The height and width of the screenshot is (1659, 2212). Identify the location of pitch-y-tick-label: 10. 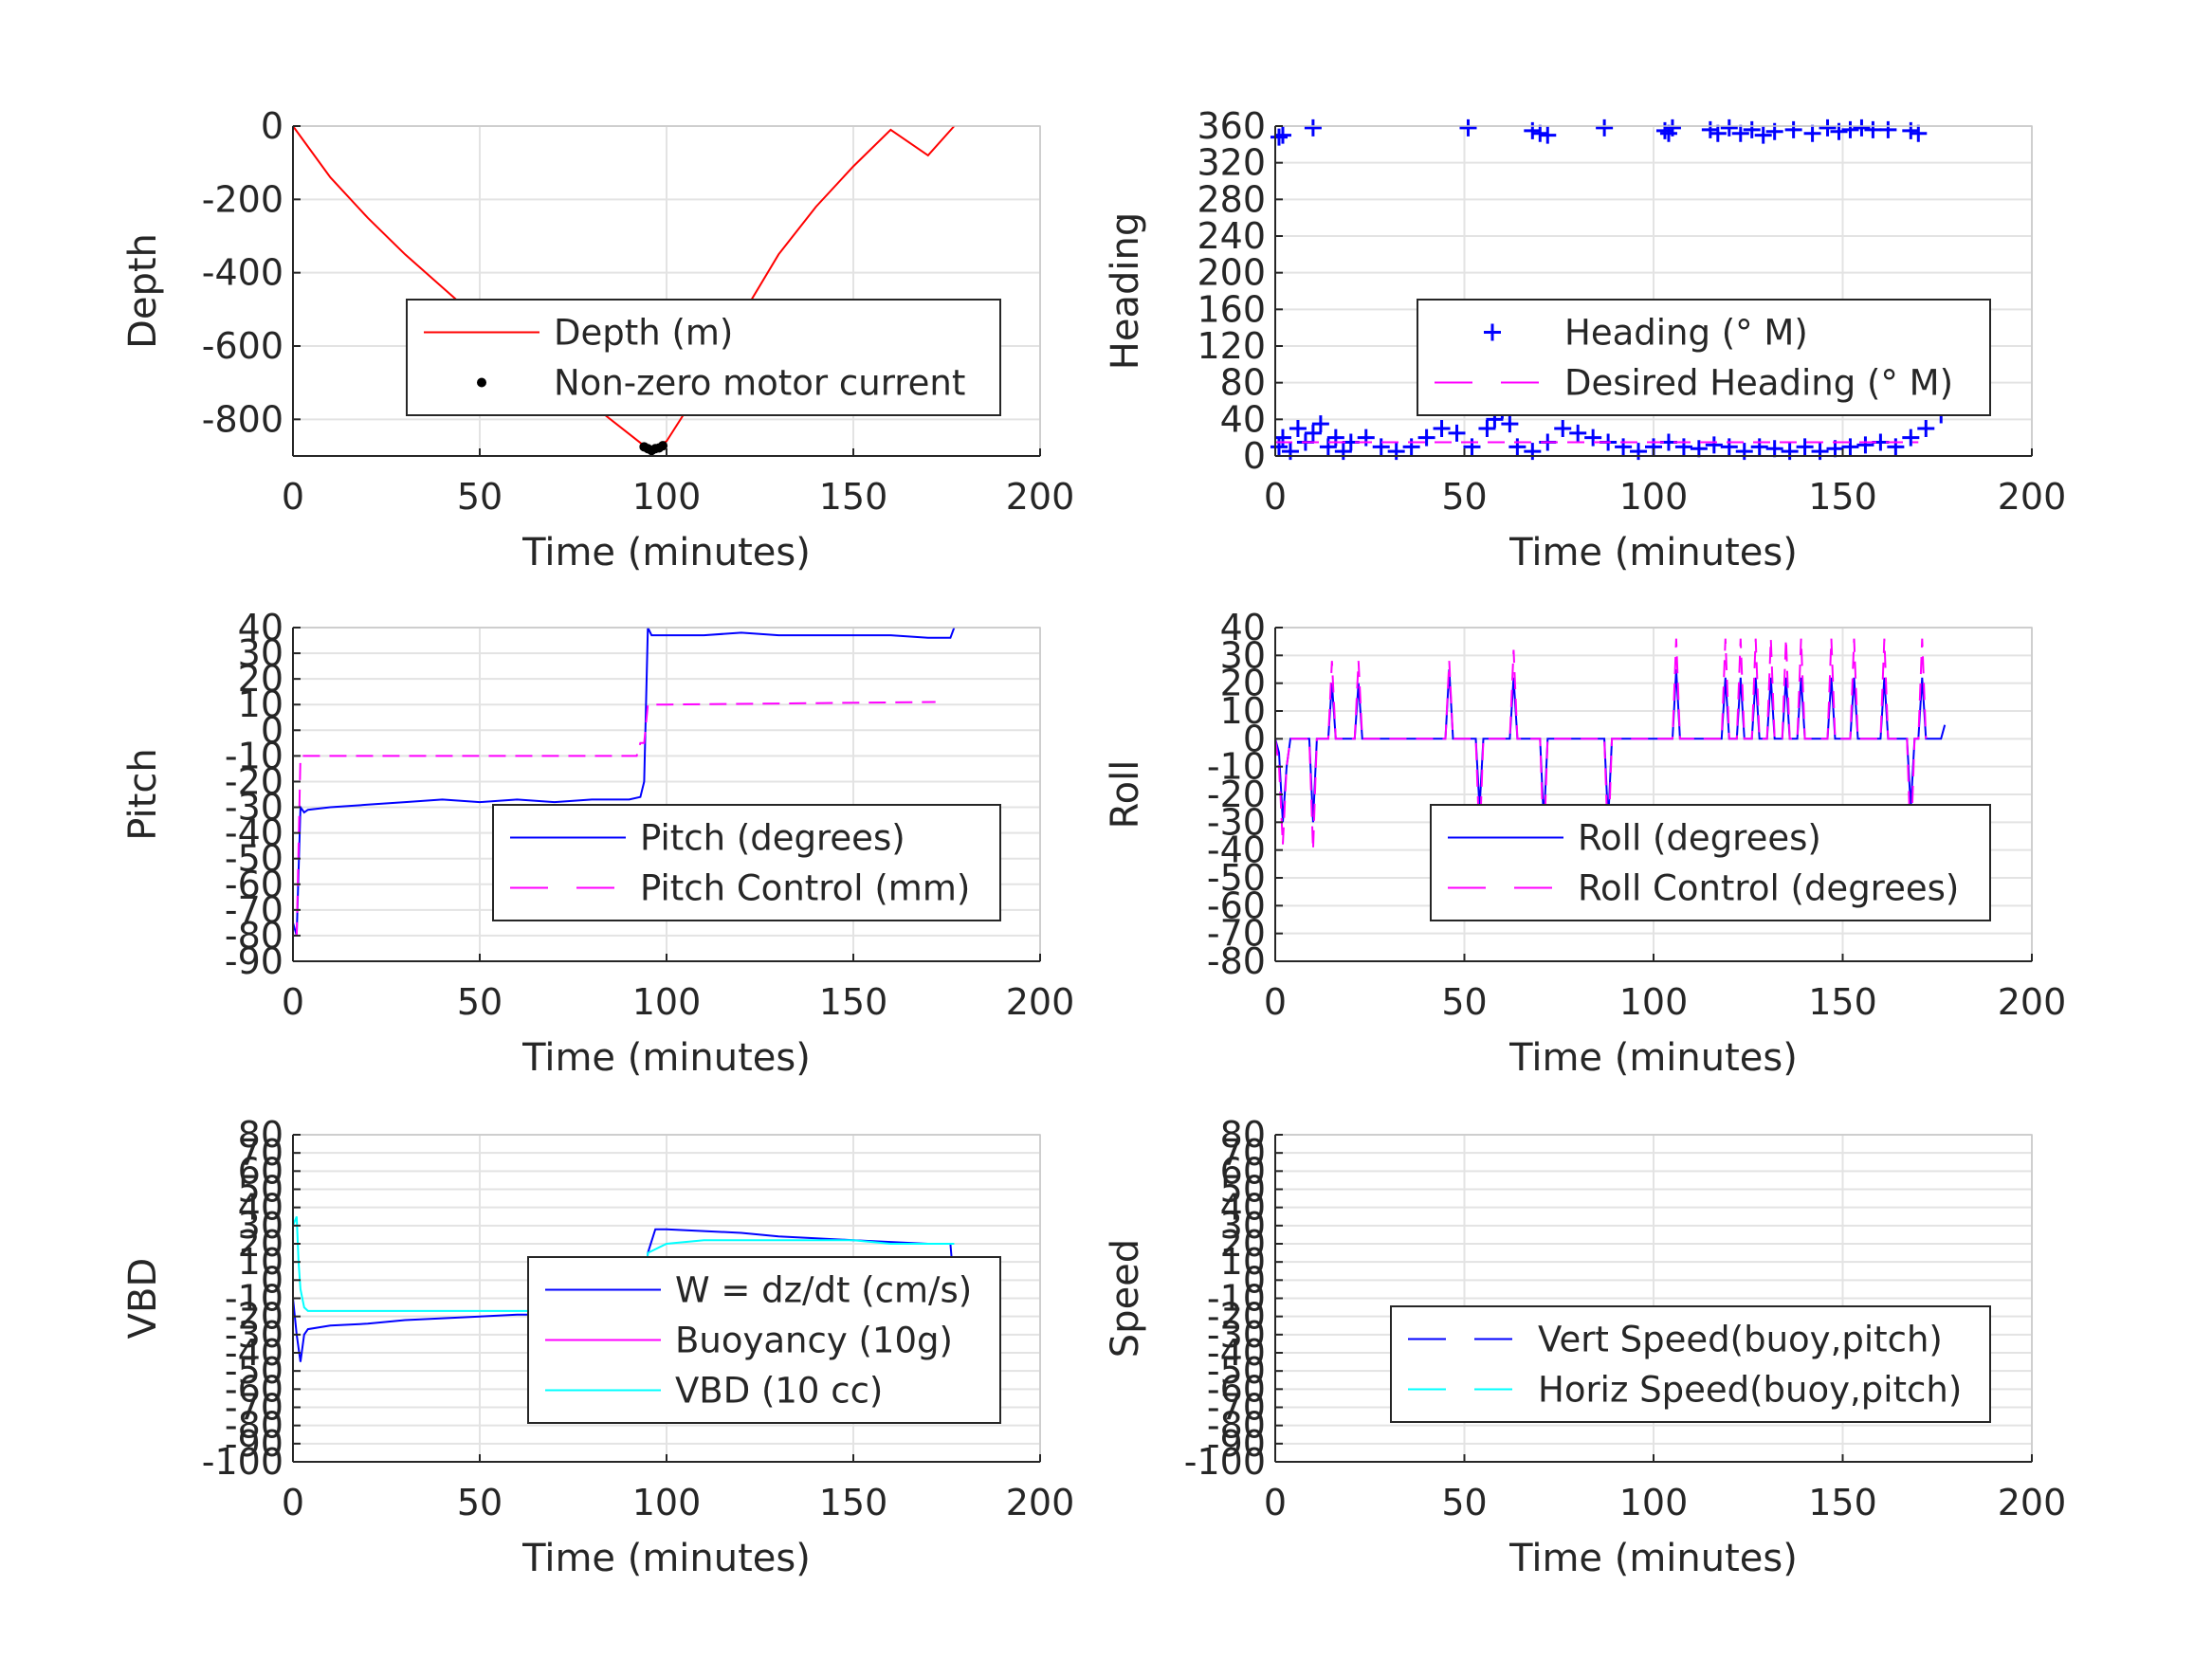
(260, 704).